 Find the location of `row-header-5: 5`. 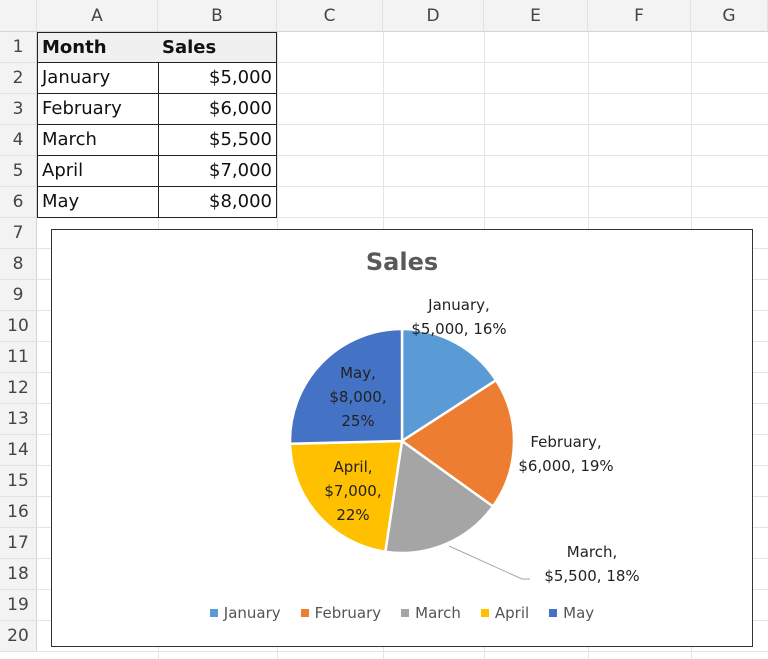

row-header-5: 5 is located at coordinates (18, 171).